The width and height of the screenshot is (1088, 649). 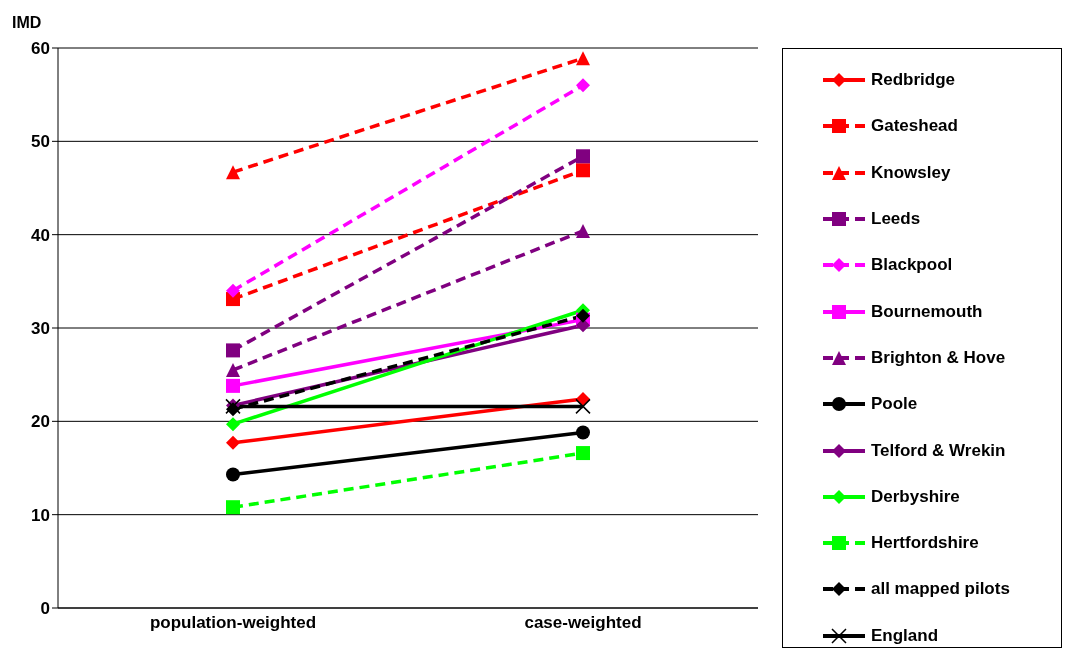 I want to click on legend-label: Redbridge, so click(x=913, y=80).